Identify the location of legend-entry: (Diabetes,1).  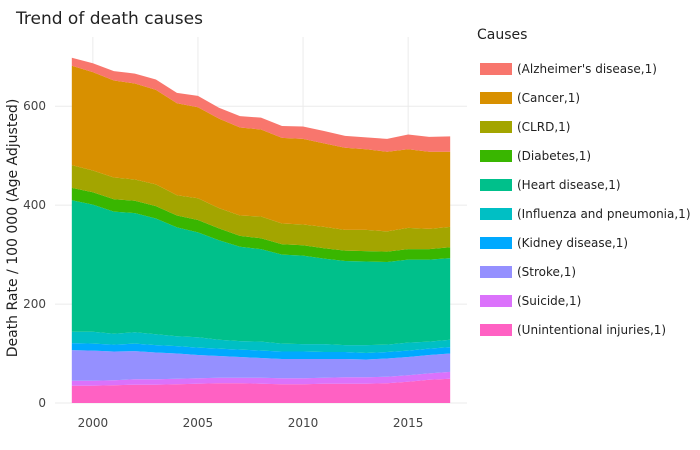
(554, 156).